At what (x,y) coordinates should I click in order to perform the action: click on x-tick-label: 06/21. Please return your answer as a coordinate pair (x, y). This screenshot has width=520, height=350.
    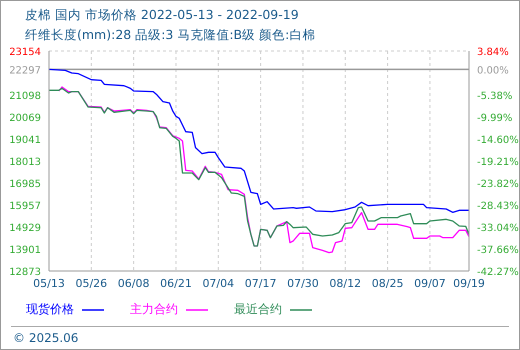
    Looking at the image, I should click on (176, 283).